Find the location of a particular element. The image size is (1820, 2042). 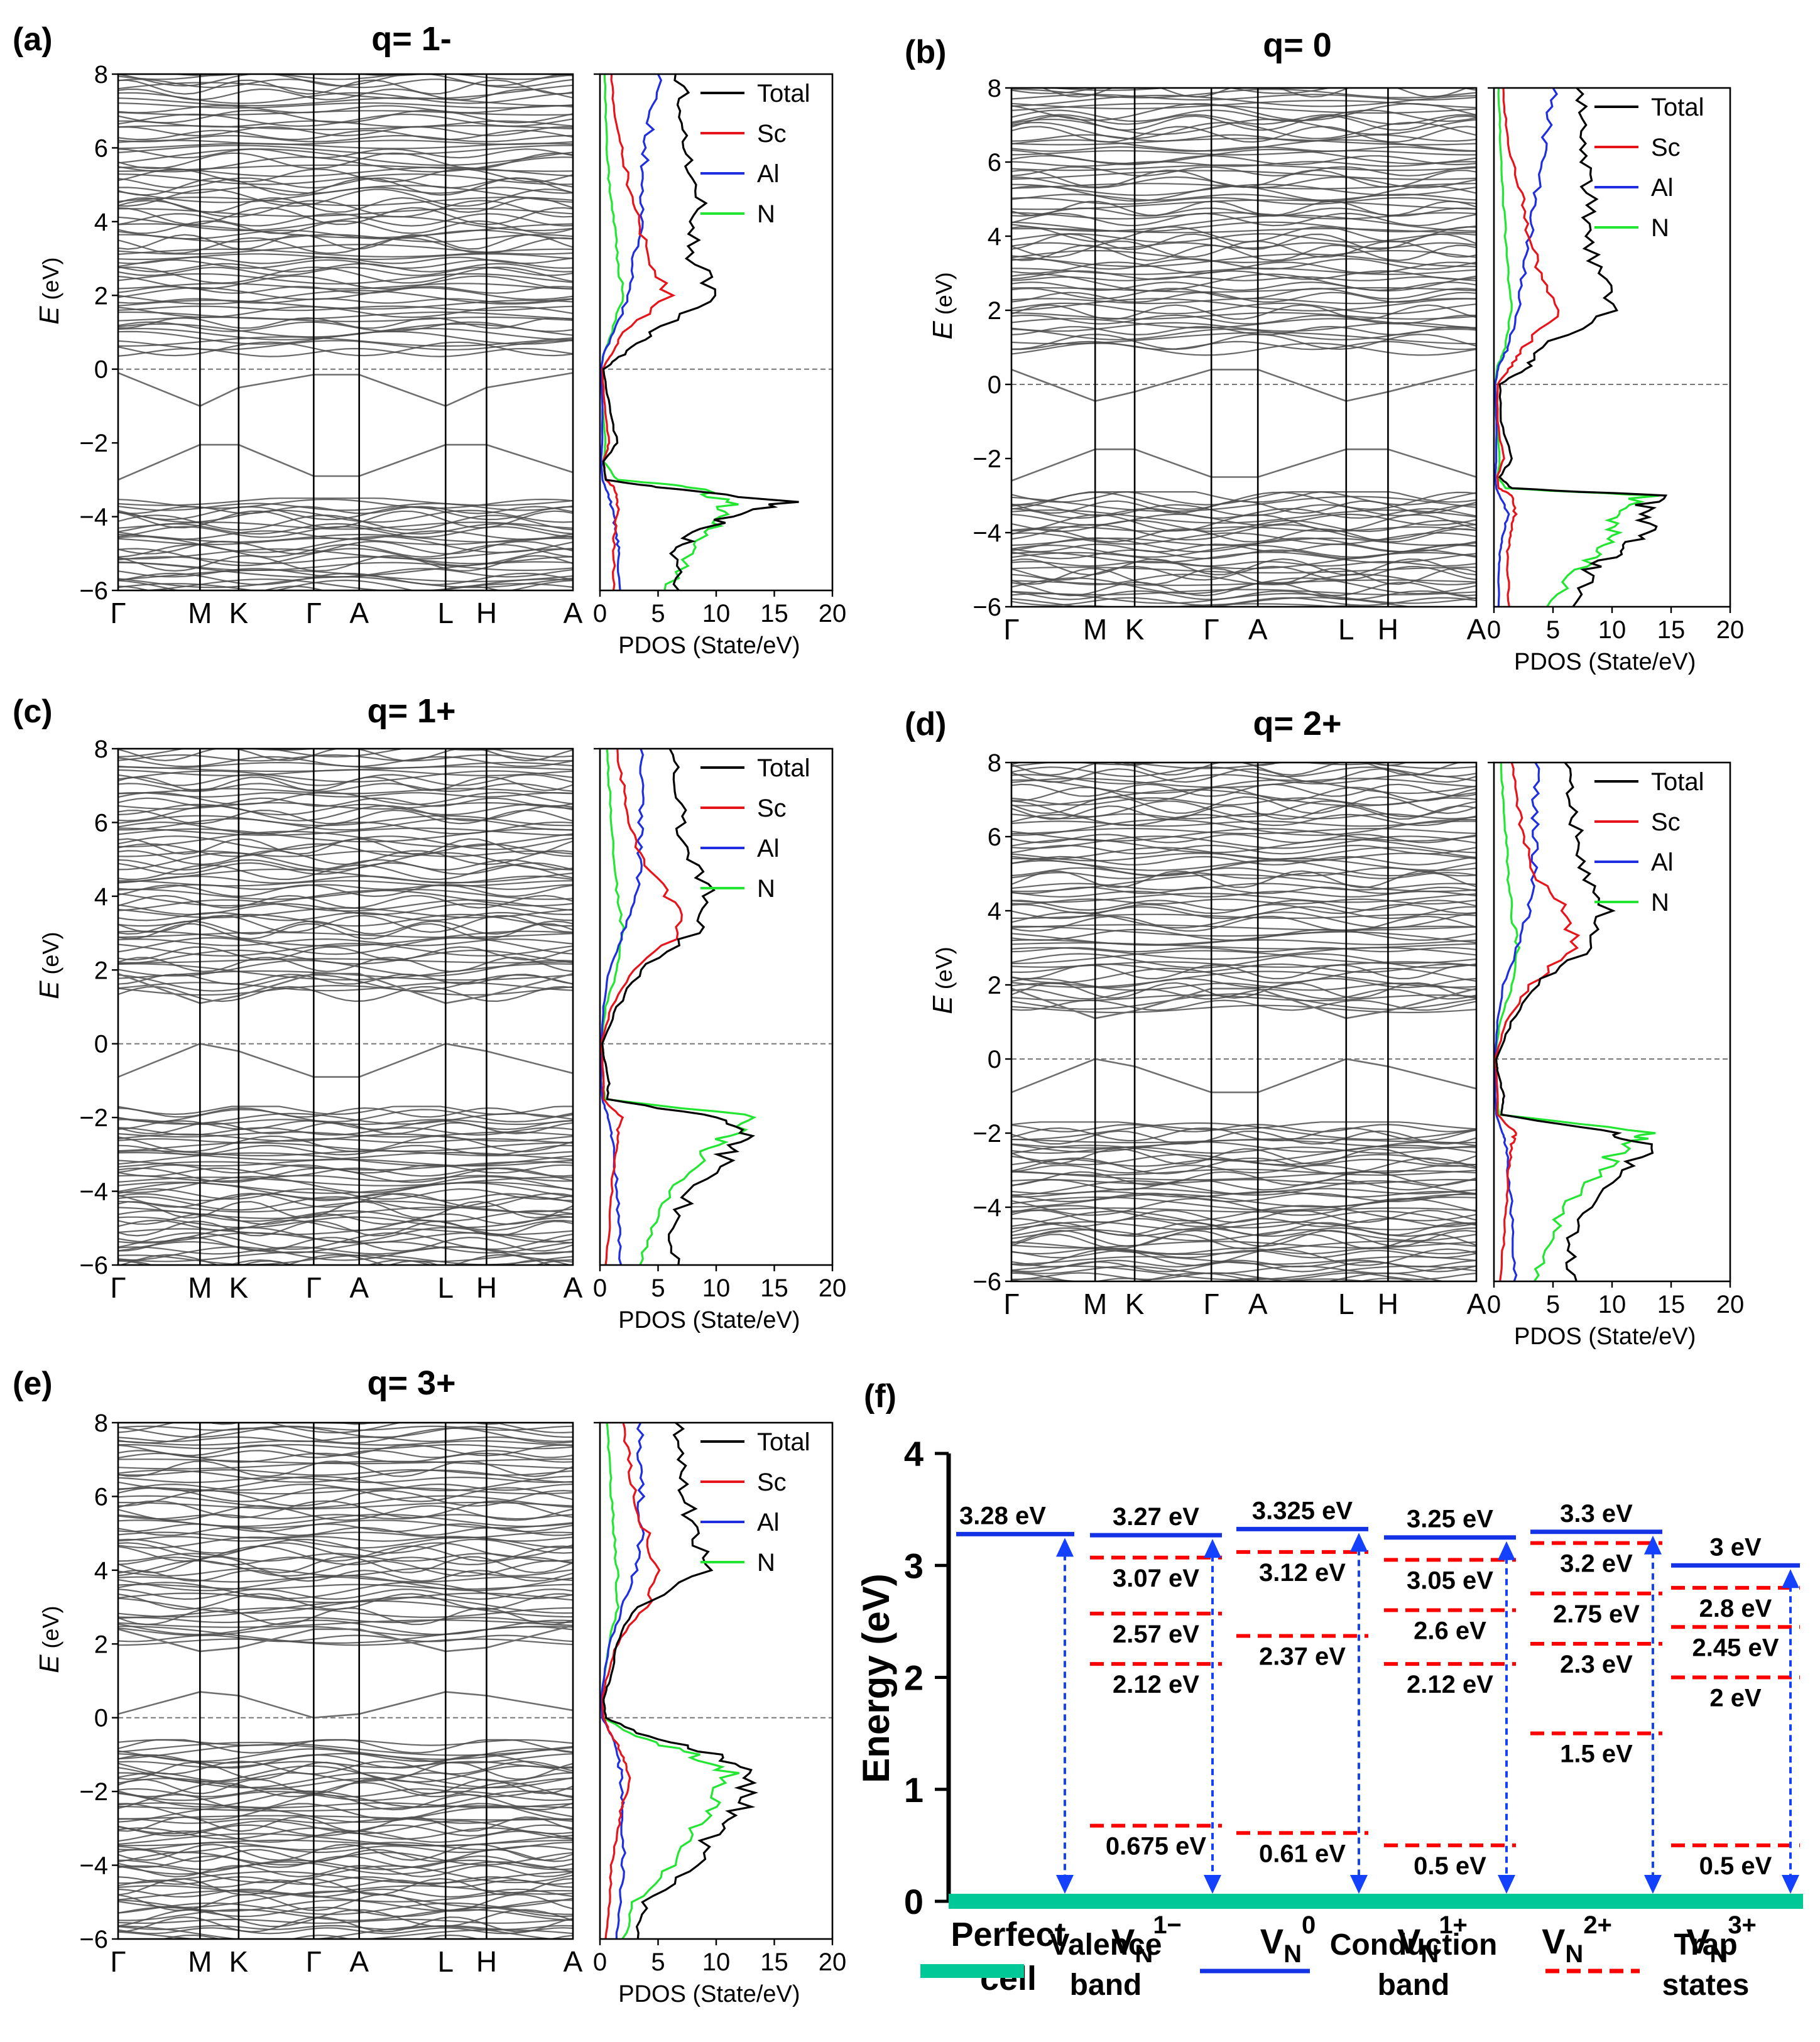

band-lines is located at coordinates (1243, 1022).